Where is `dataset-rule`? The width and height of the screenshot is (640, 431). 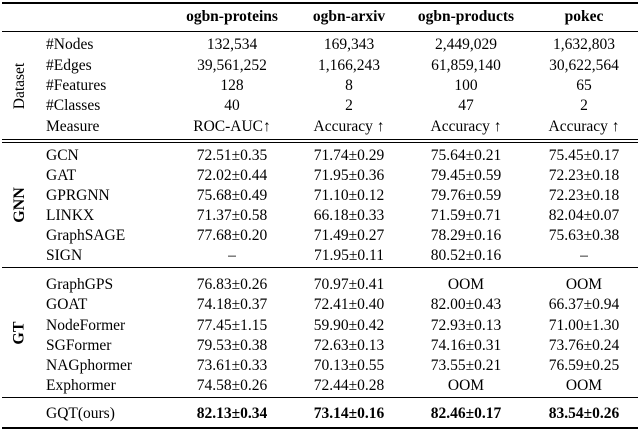 dataset-rule is located at coordinates (320, 139).